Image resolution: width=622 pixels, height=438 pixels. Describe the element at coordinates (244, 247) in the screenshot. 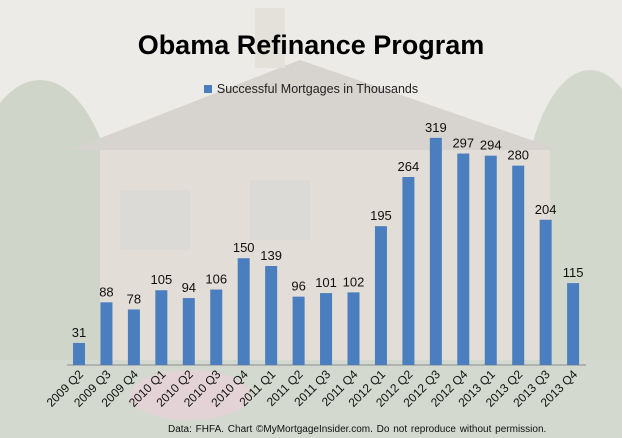

I see `data-label: 150` at that location.